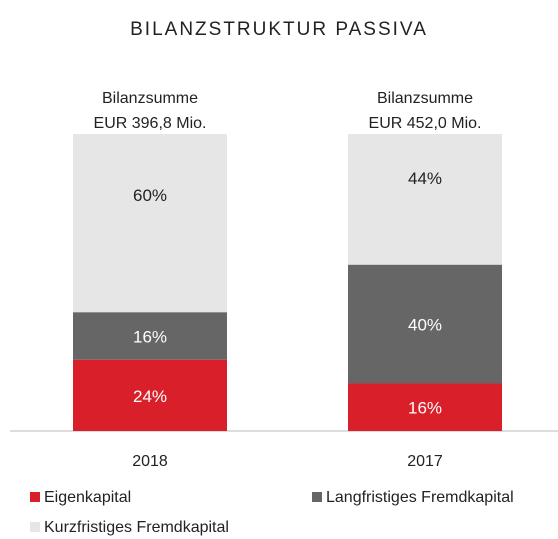 The image size is (558, 539). What do you see at coordinates (279, 29) in the screenshot?
I see `chart-title: BILANZSTRUKTUR PASSIVA` at bounding box center [279, 29].